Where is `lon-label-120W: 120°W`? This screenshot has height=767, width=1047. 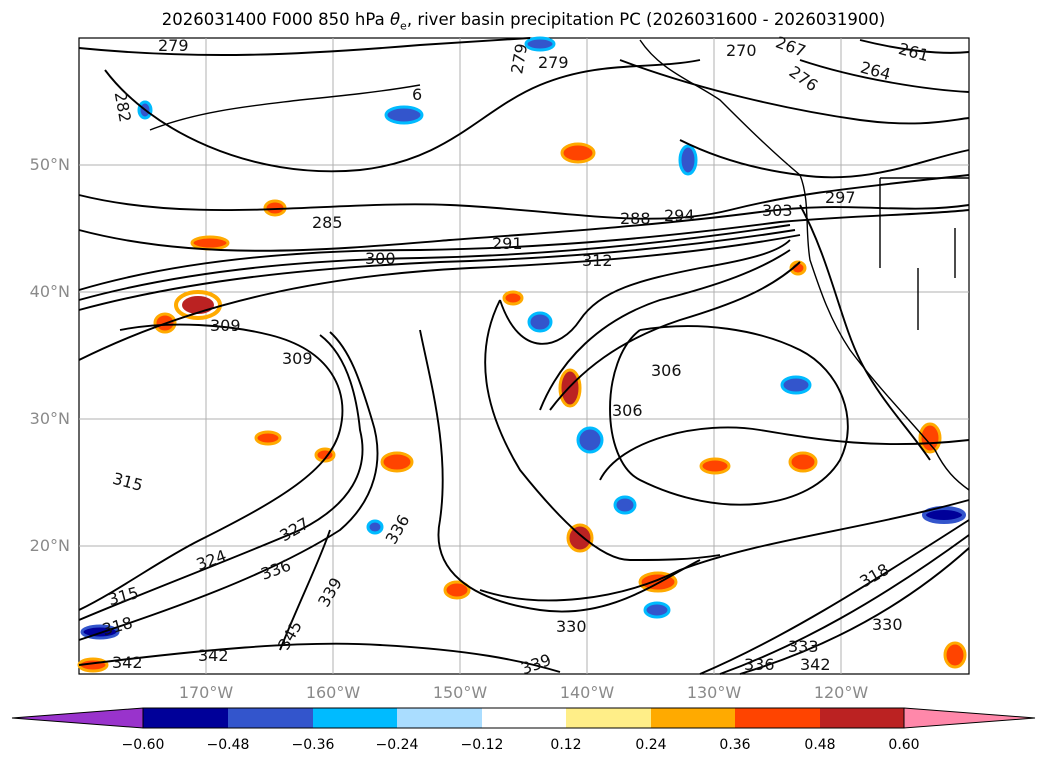
lon-label-120W: 120°W is located at coordinates (841, 692).